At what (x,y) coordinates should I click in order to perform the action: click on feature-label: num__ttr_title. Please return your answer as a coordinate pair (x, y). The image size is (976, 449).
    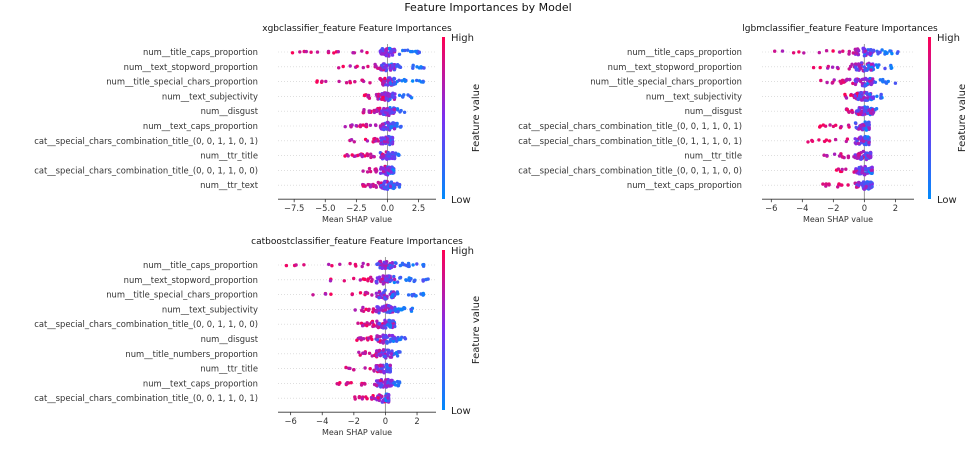
    Looking at the image, I should click on (229, 156).